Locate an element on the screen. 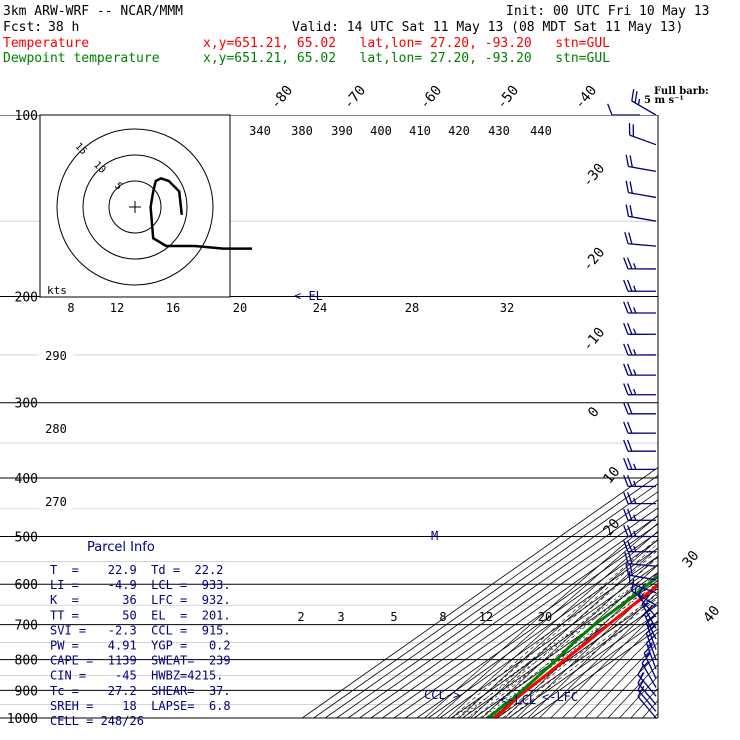  level-annotation: <-EL is located at coordinates (308, 296).